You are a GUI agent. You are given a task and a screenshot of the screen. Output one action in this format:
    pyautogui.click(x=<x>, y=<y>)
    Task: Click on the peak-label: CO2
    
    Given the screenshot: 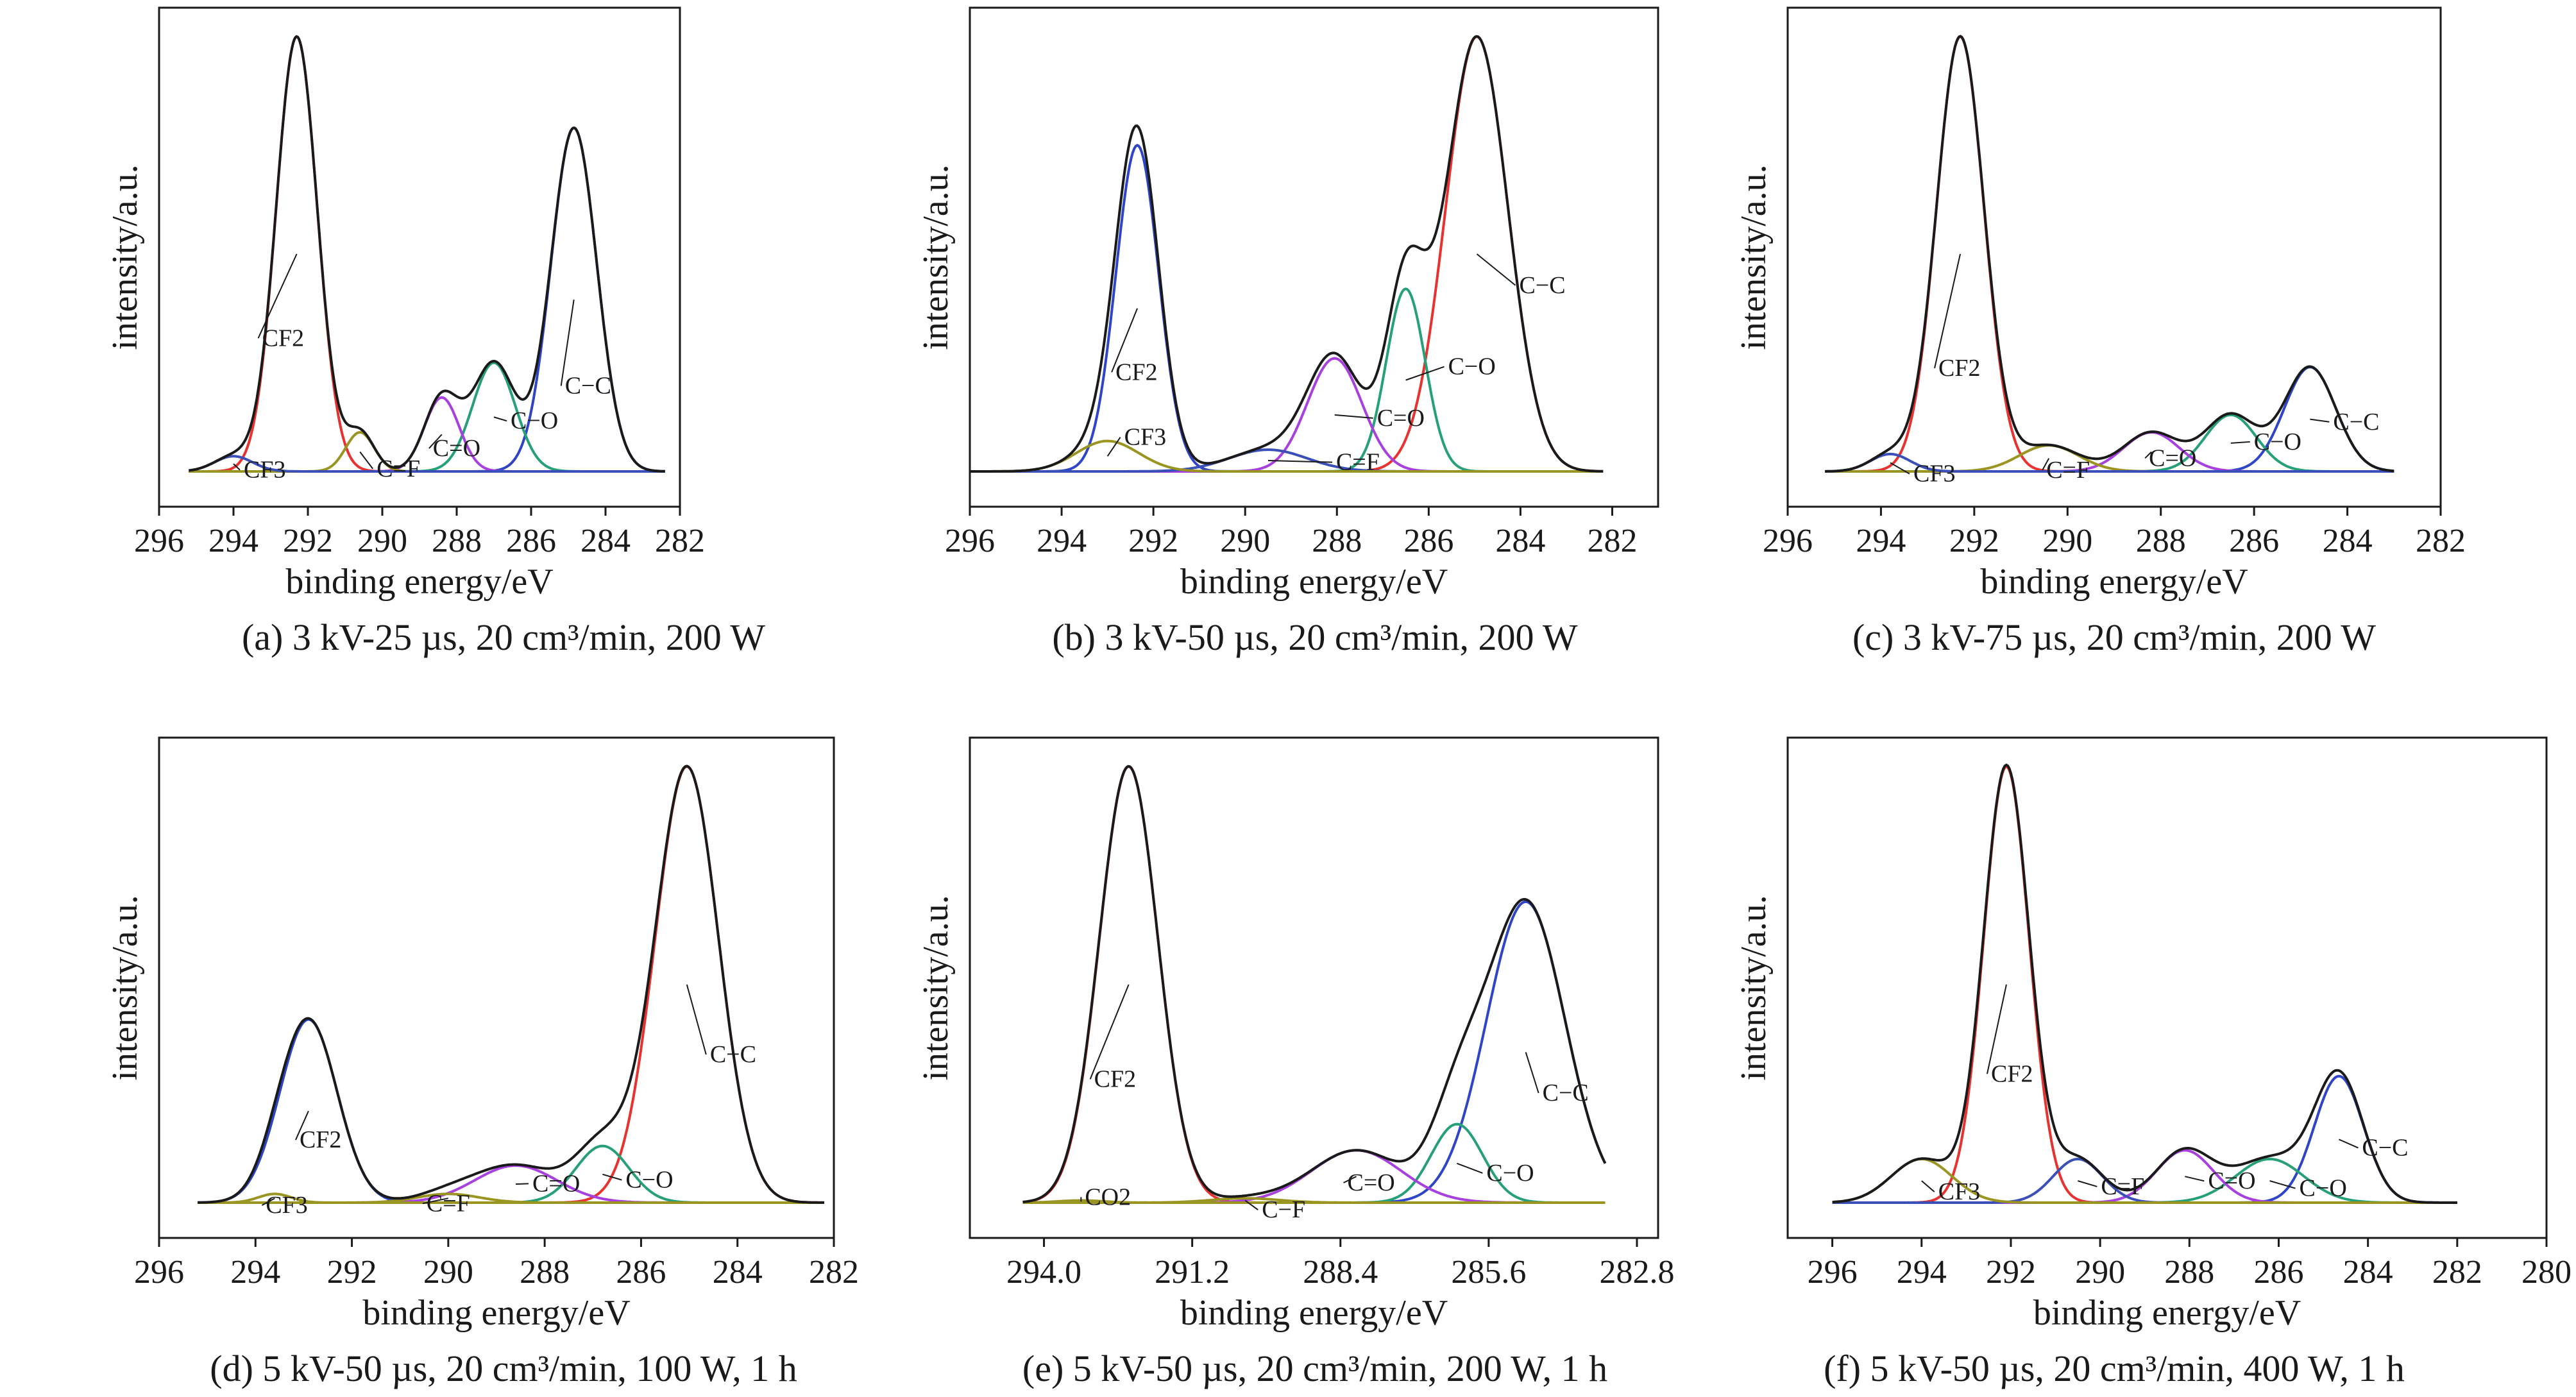 What is the action you would take?
    pyautogui.click(x=1108, y=1196)
    